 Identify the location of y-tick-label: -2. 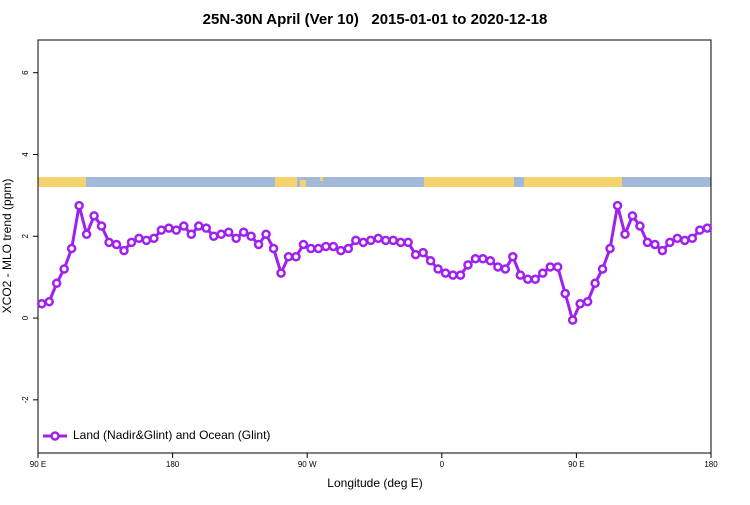
(25, 400).